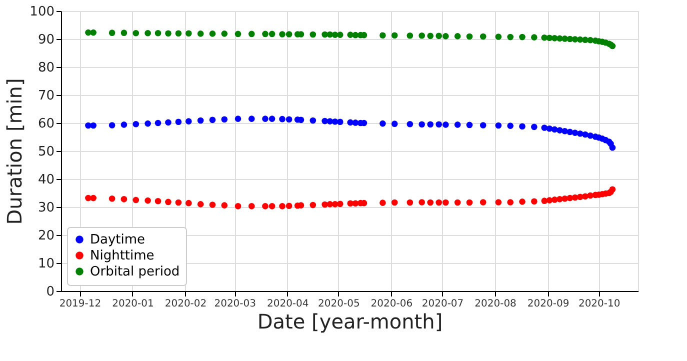 The height and width of the screenshot is (361, 687). Describe the element at coordinates (46, 40) in the screenshot. I see `y-tick-label: 90` at that location.